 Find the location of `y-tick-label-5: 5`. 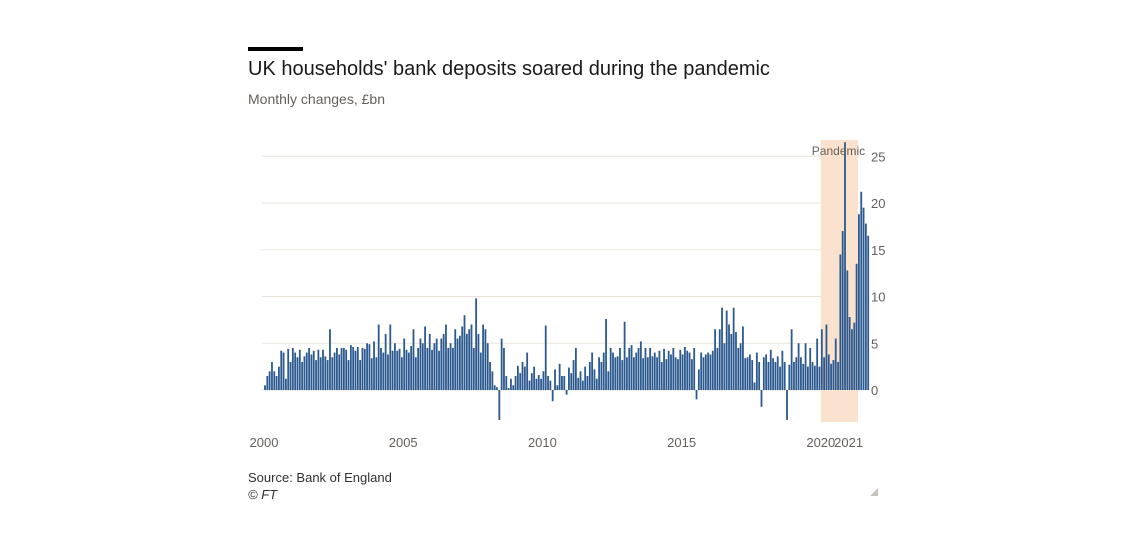

y-tick-label-5: 5 is located at coordinates (874, 343).